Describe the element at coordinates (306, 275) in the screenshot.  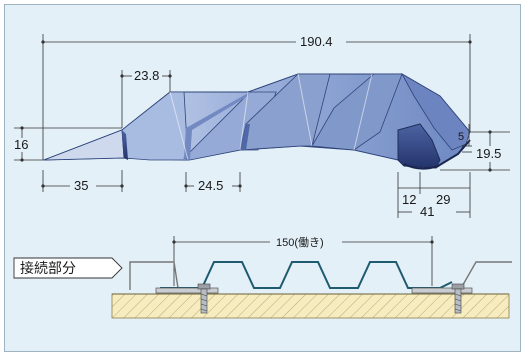
I see `profile-section` at that location.